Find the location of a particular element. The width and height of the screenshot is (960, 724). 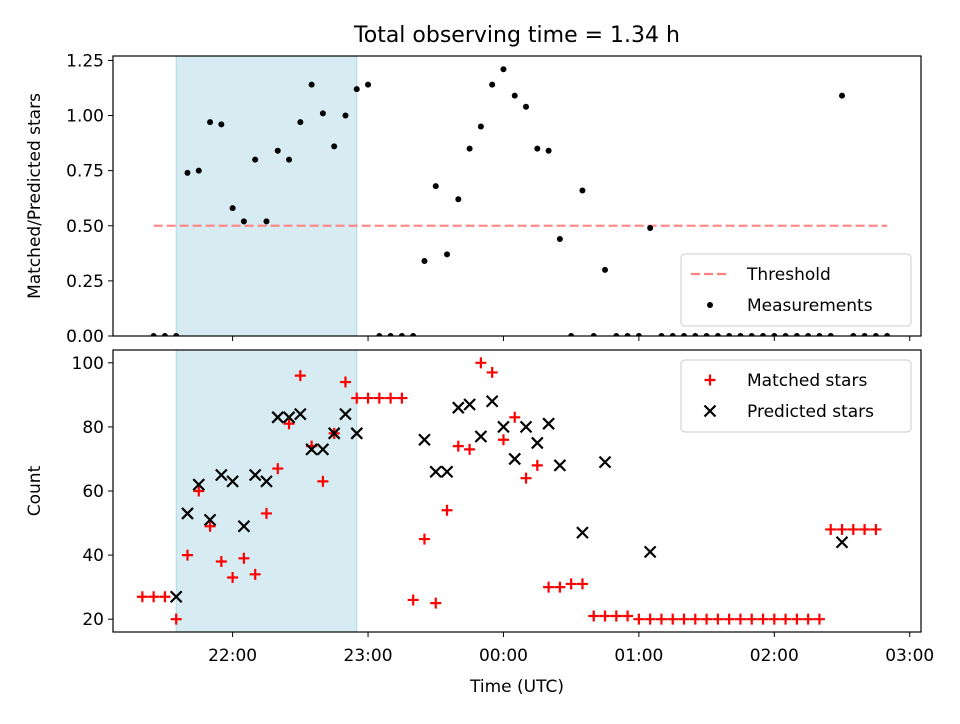

x-tick-label: 03:00 is located at coordinates (909, 656).